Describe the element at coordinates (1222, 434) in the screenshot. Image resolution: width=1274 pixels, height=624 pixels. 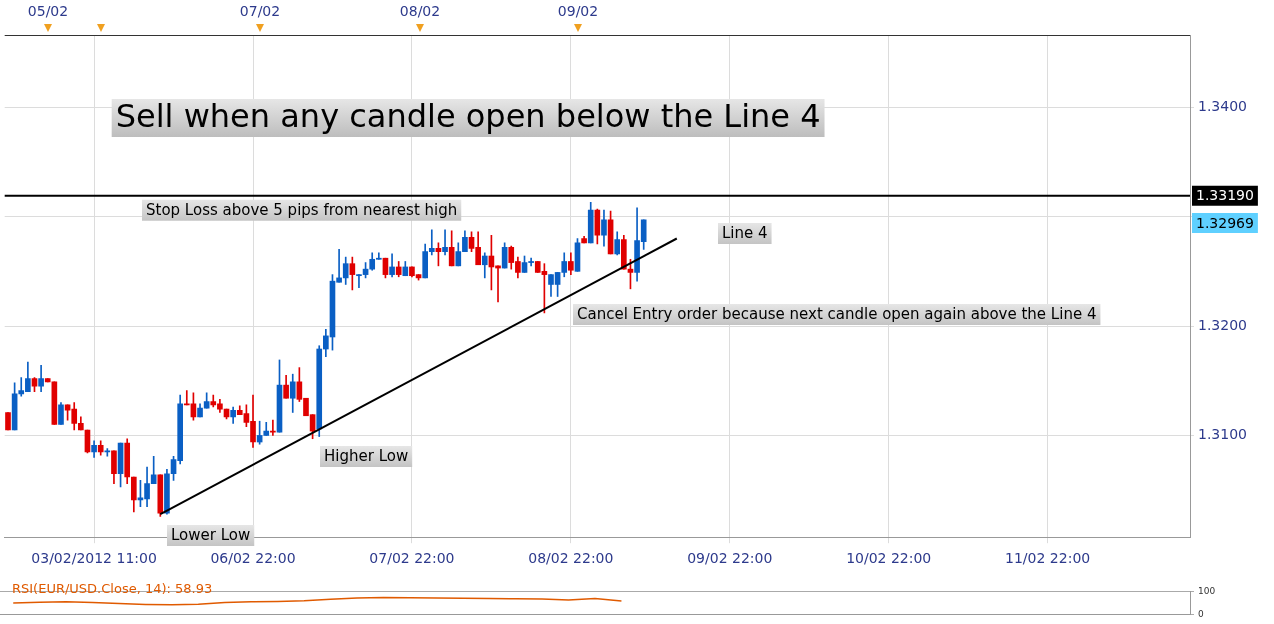
I see `y-tick-label: 1.3100` at that location.